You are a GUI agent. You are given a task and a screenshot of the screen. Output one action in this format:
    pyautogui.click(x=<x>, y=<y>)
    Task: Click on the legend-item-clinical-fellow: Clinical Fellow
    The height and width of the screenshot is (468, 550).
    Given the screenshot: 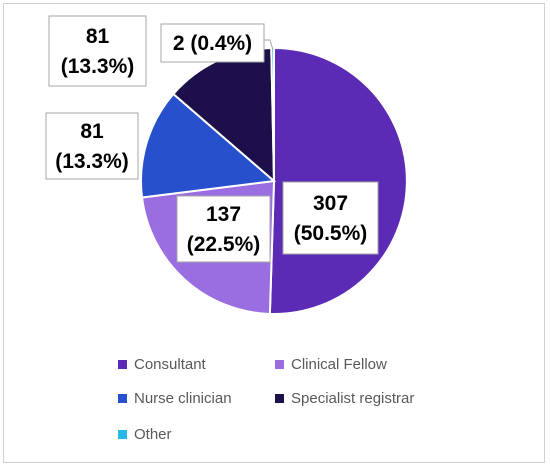 What is the action you would take?
    pyautogui.click(x=331, y=364)
    